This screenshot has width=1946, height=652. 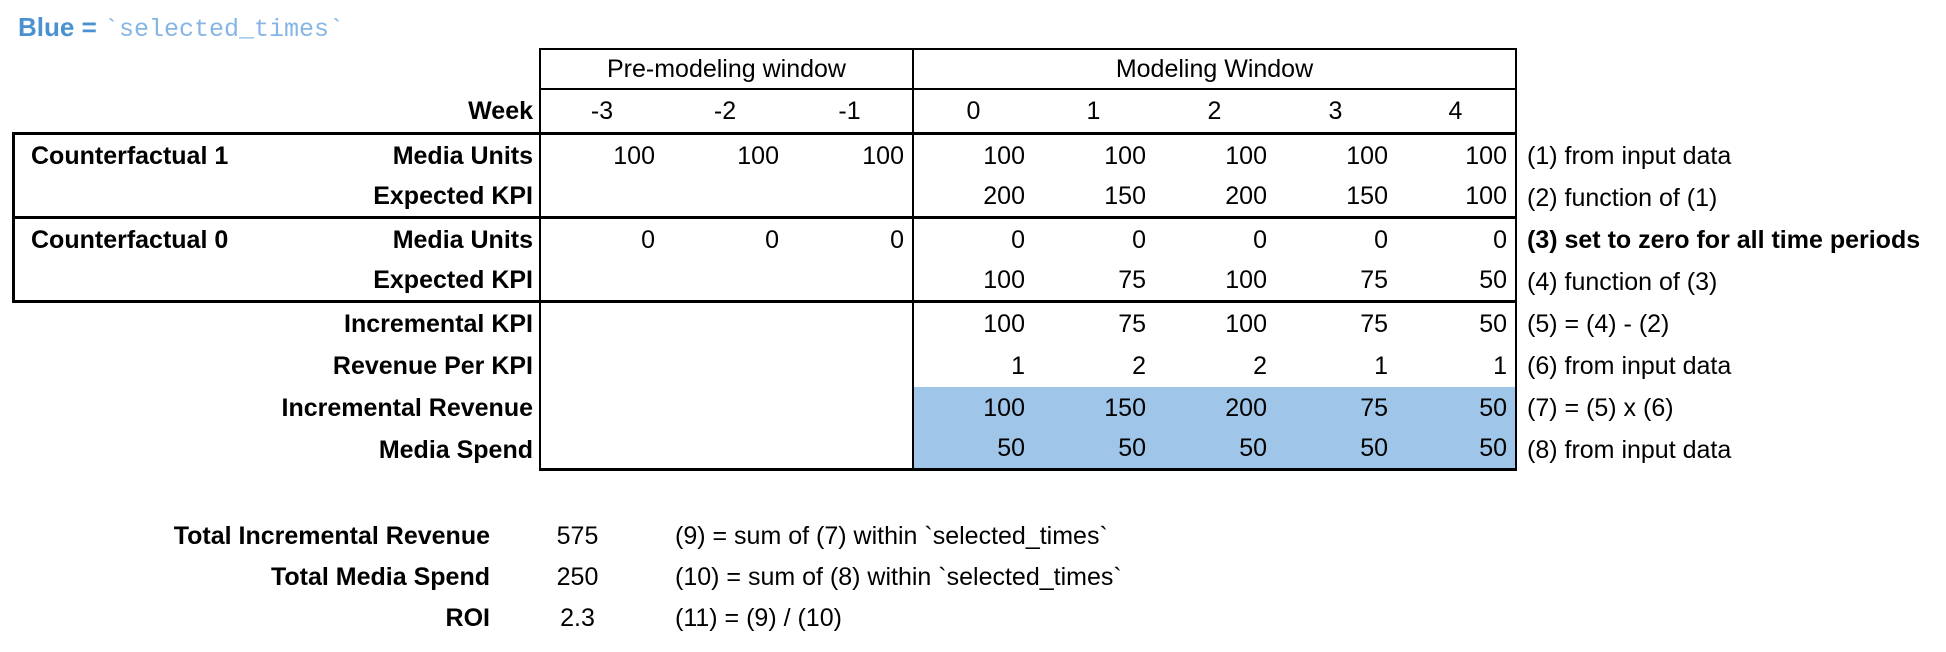 What do you see at coordinates (1456, 112) in the screenshot?
I see `week-value: 4` at bounding box center [1456, 112].